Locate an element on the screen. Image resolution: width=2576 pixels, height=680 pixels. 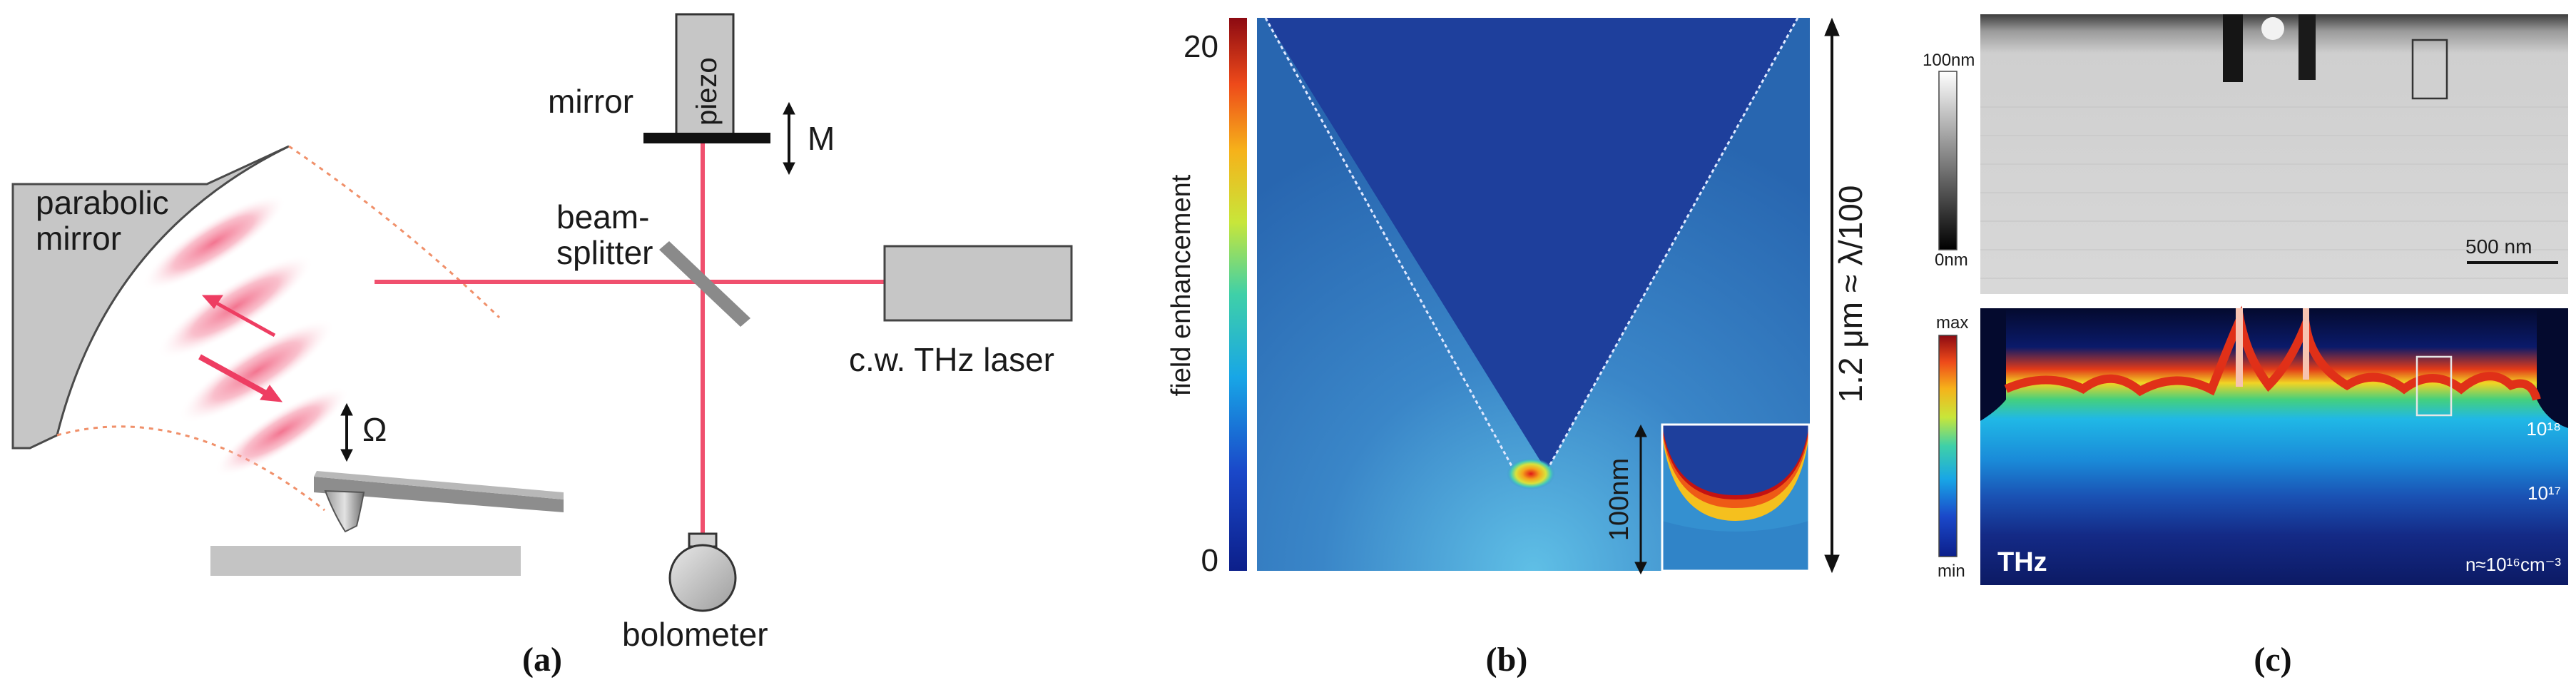
caption-c: (c) is located at coordinates (2272, 660).